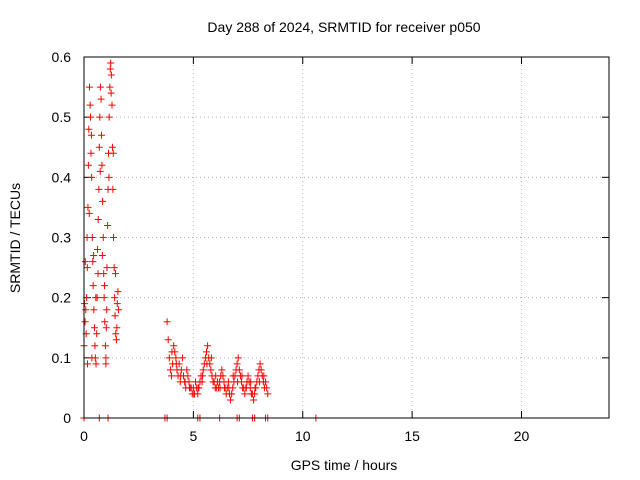  What do you see at coordinates (62, 177) in the screenshot?
I see `y-tick-label: 0.4` at bounding box center [62, 177].